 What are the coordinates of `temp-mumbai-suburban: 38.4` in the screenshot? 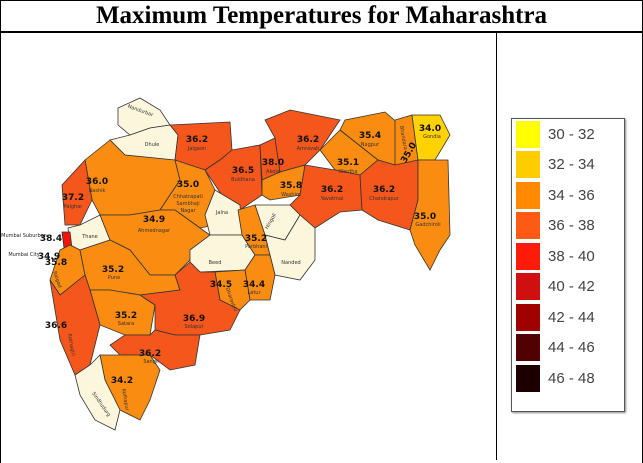 It's located at (51, 239).